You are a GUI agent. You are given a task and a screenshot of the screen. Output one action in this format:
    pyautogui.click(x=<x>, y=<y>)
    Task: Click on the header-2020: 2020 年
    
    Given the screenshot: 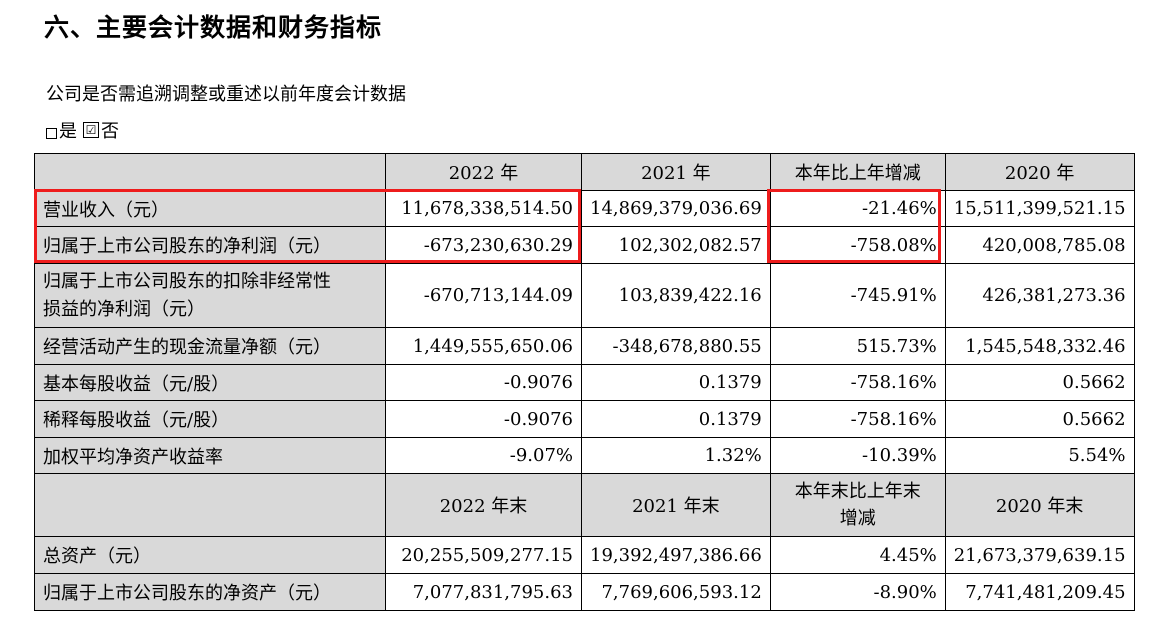 What is the action you would take?
    pyautogui.click(x=1039, y=172)
    